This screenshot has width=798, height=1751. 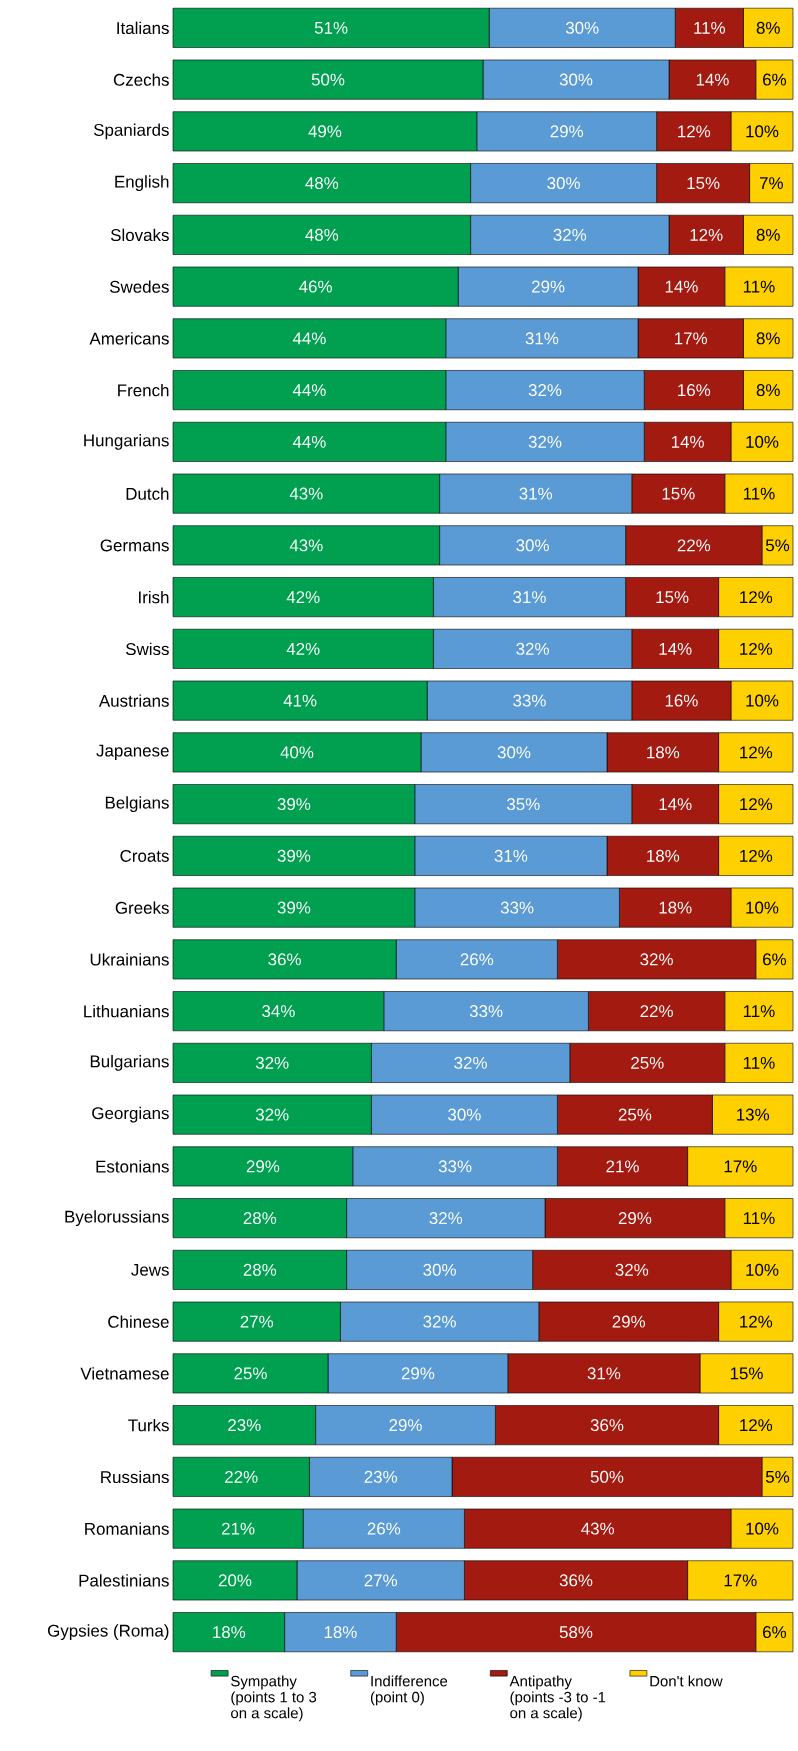 I want to click on data-label: 41%, so click(x=300, y=700).